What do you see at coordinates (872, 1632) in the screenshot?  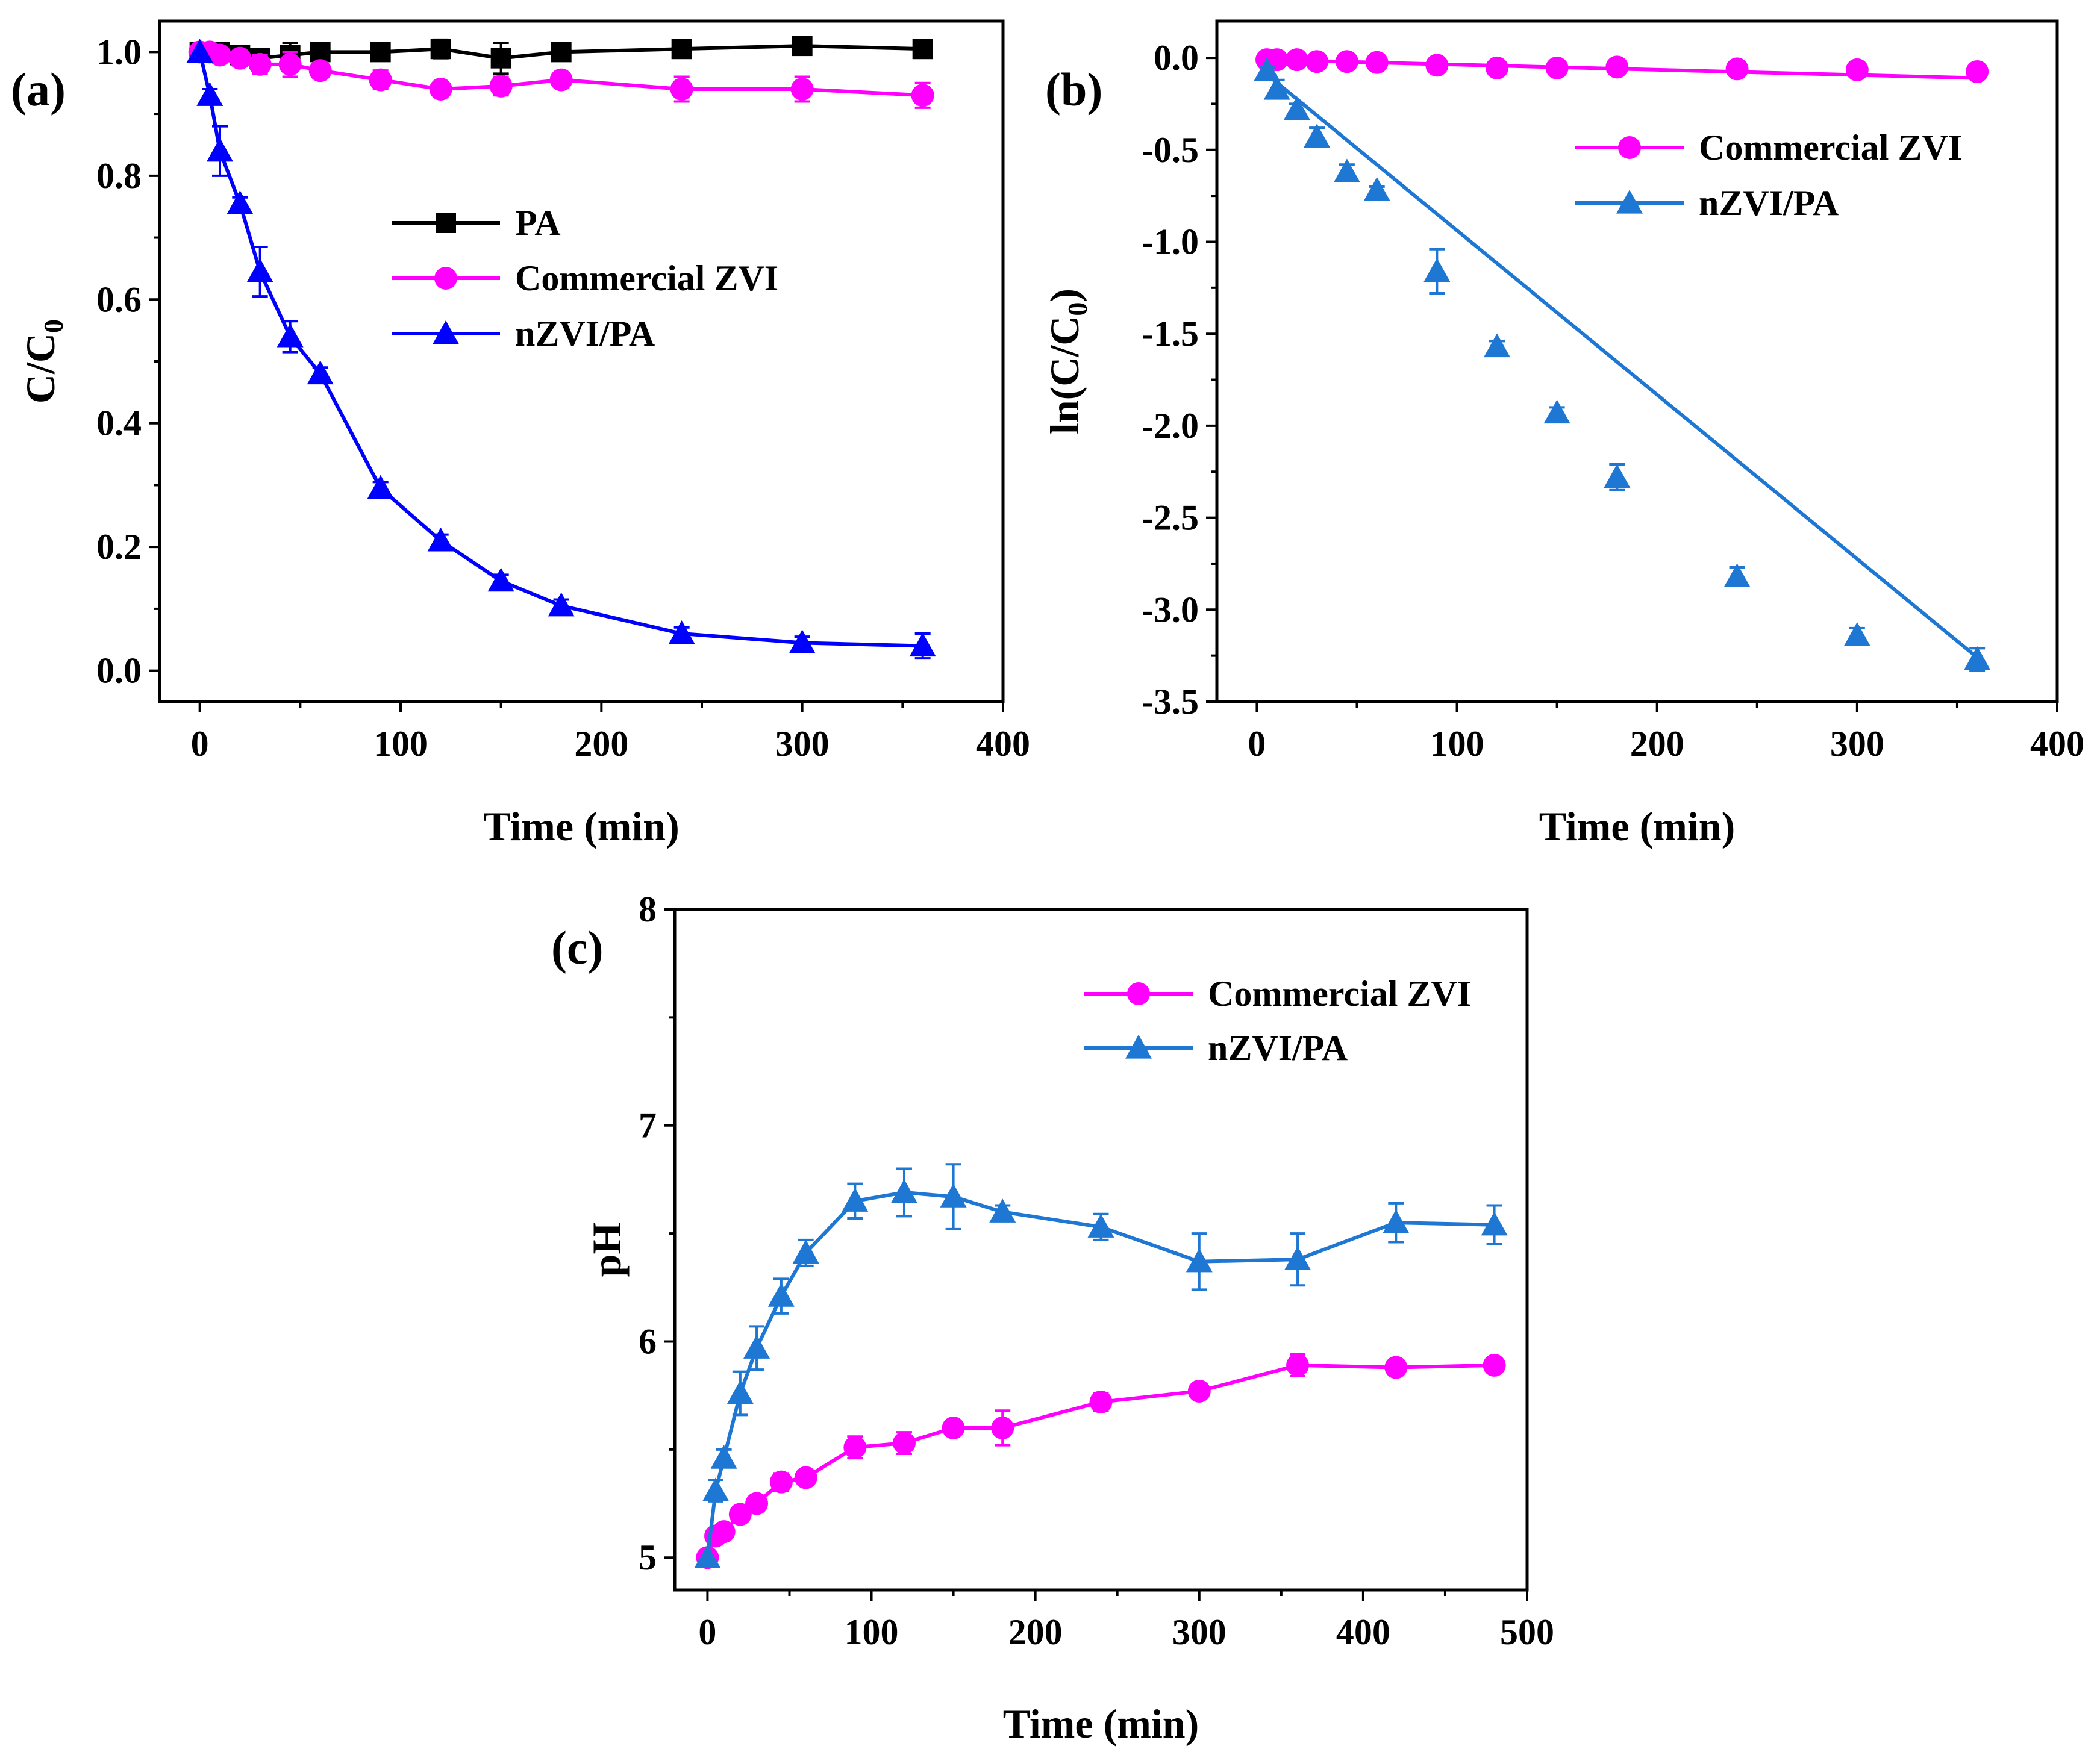 I see `x-tick-label: 100` at bounding box center [872, 1632].